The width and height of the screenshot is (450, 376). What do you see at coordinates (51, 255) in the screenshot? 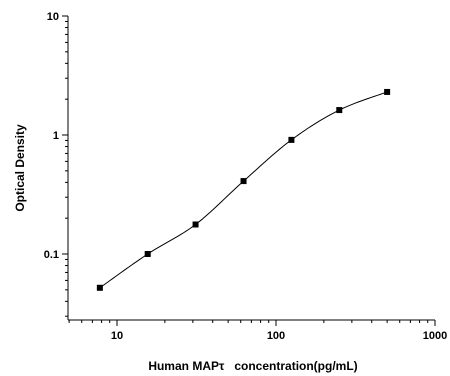
I see `y-tick-label: 0.1` at bounding box center [51, 255].